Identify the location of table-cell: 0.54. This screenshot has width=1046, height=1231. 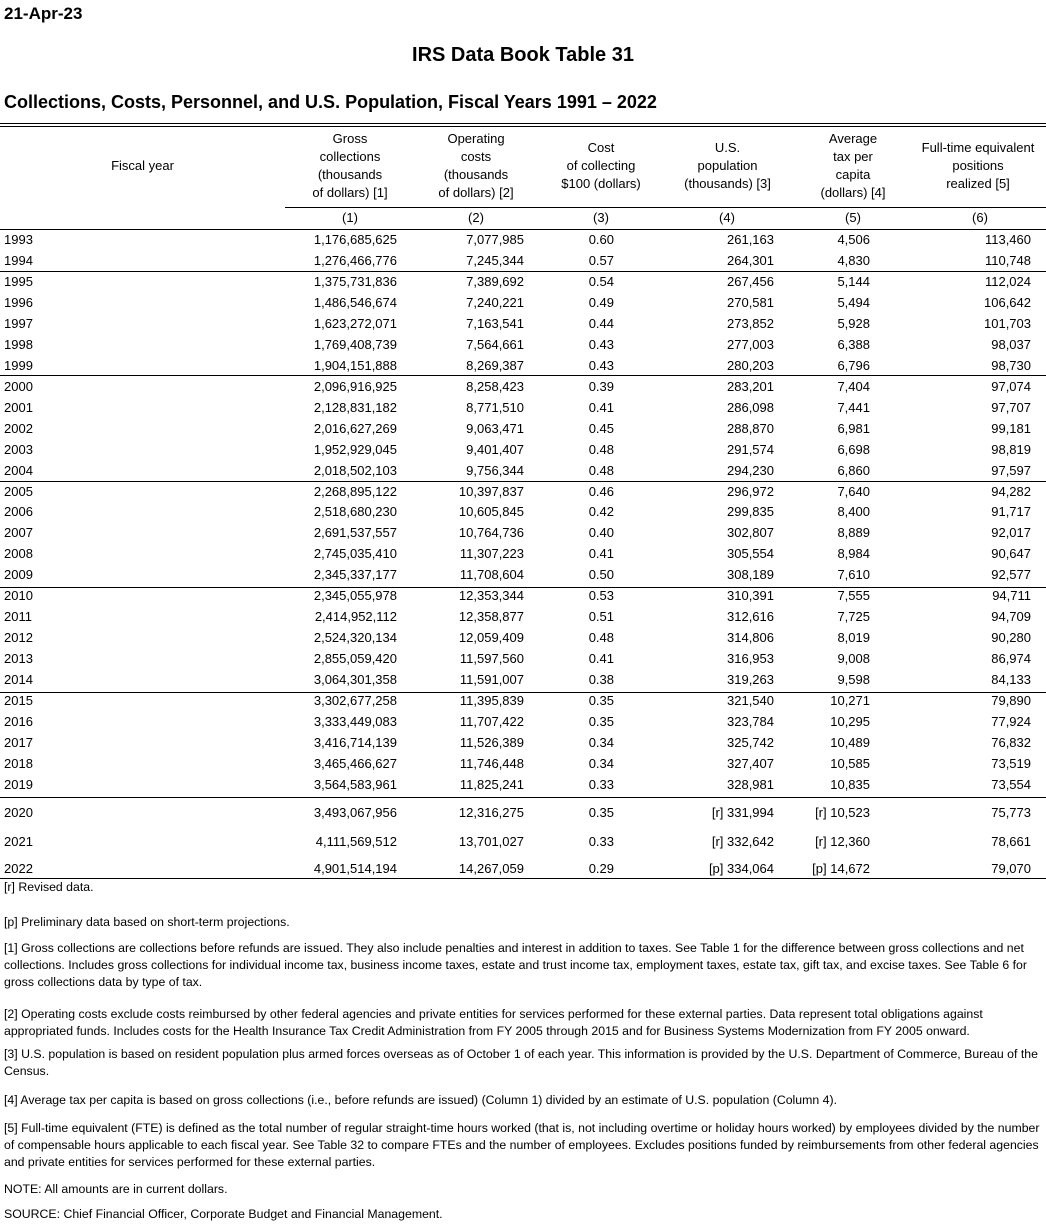
(601, 281).